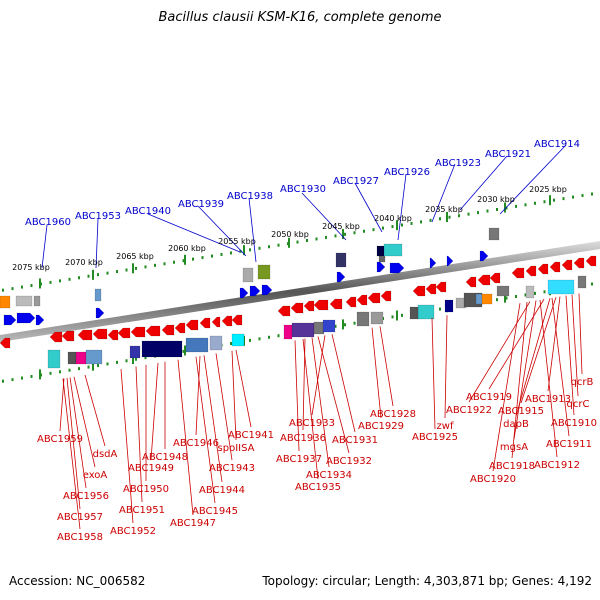 The image size is (600, 600). I want to click on scale-label: 2025 kbp, so click(548, 189).